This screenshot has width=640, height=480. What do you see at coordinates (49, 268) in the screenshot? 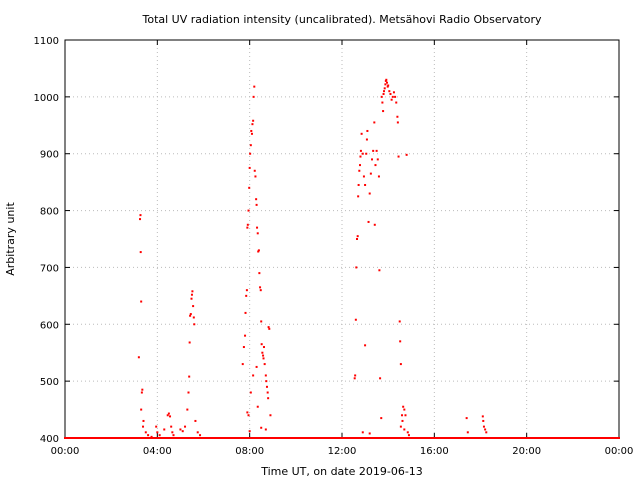
I see `y-tick-label: 700` at bounding box center [49, 268].